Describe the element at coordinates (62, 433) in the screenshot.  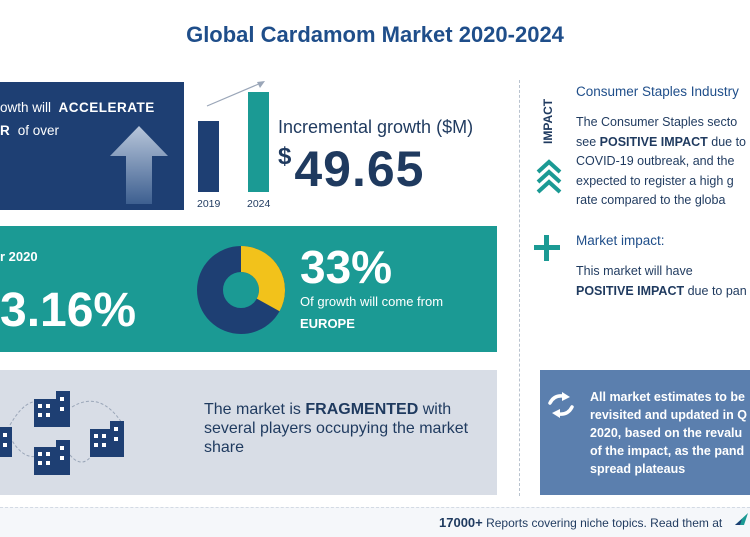
I see `buildings-network-icon` at that location.